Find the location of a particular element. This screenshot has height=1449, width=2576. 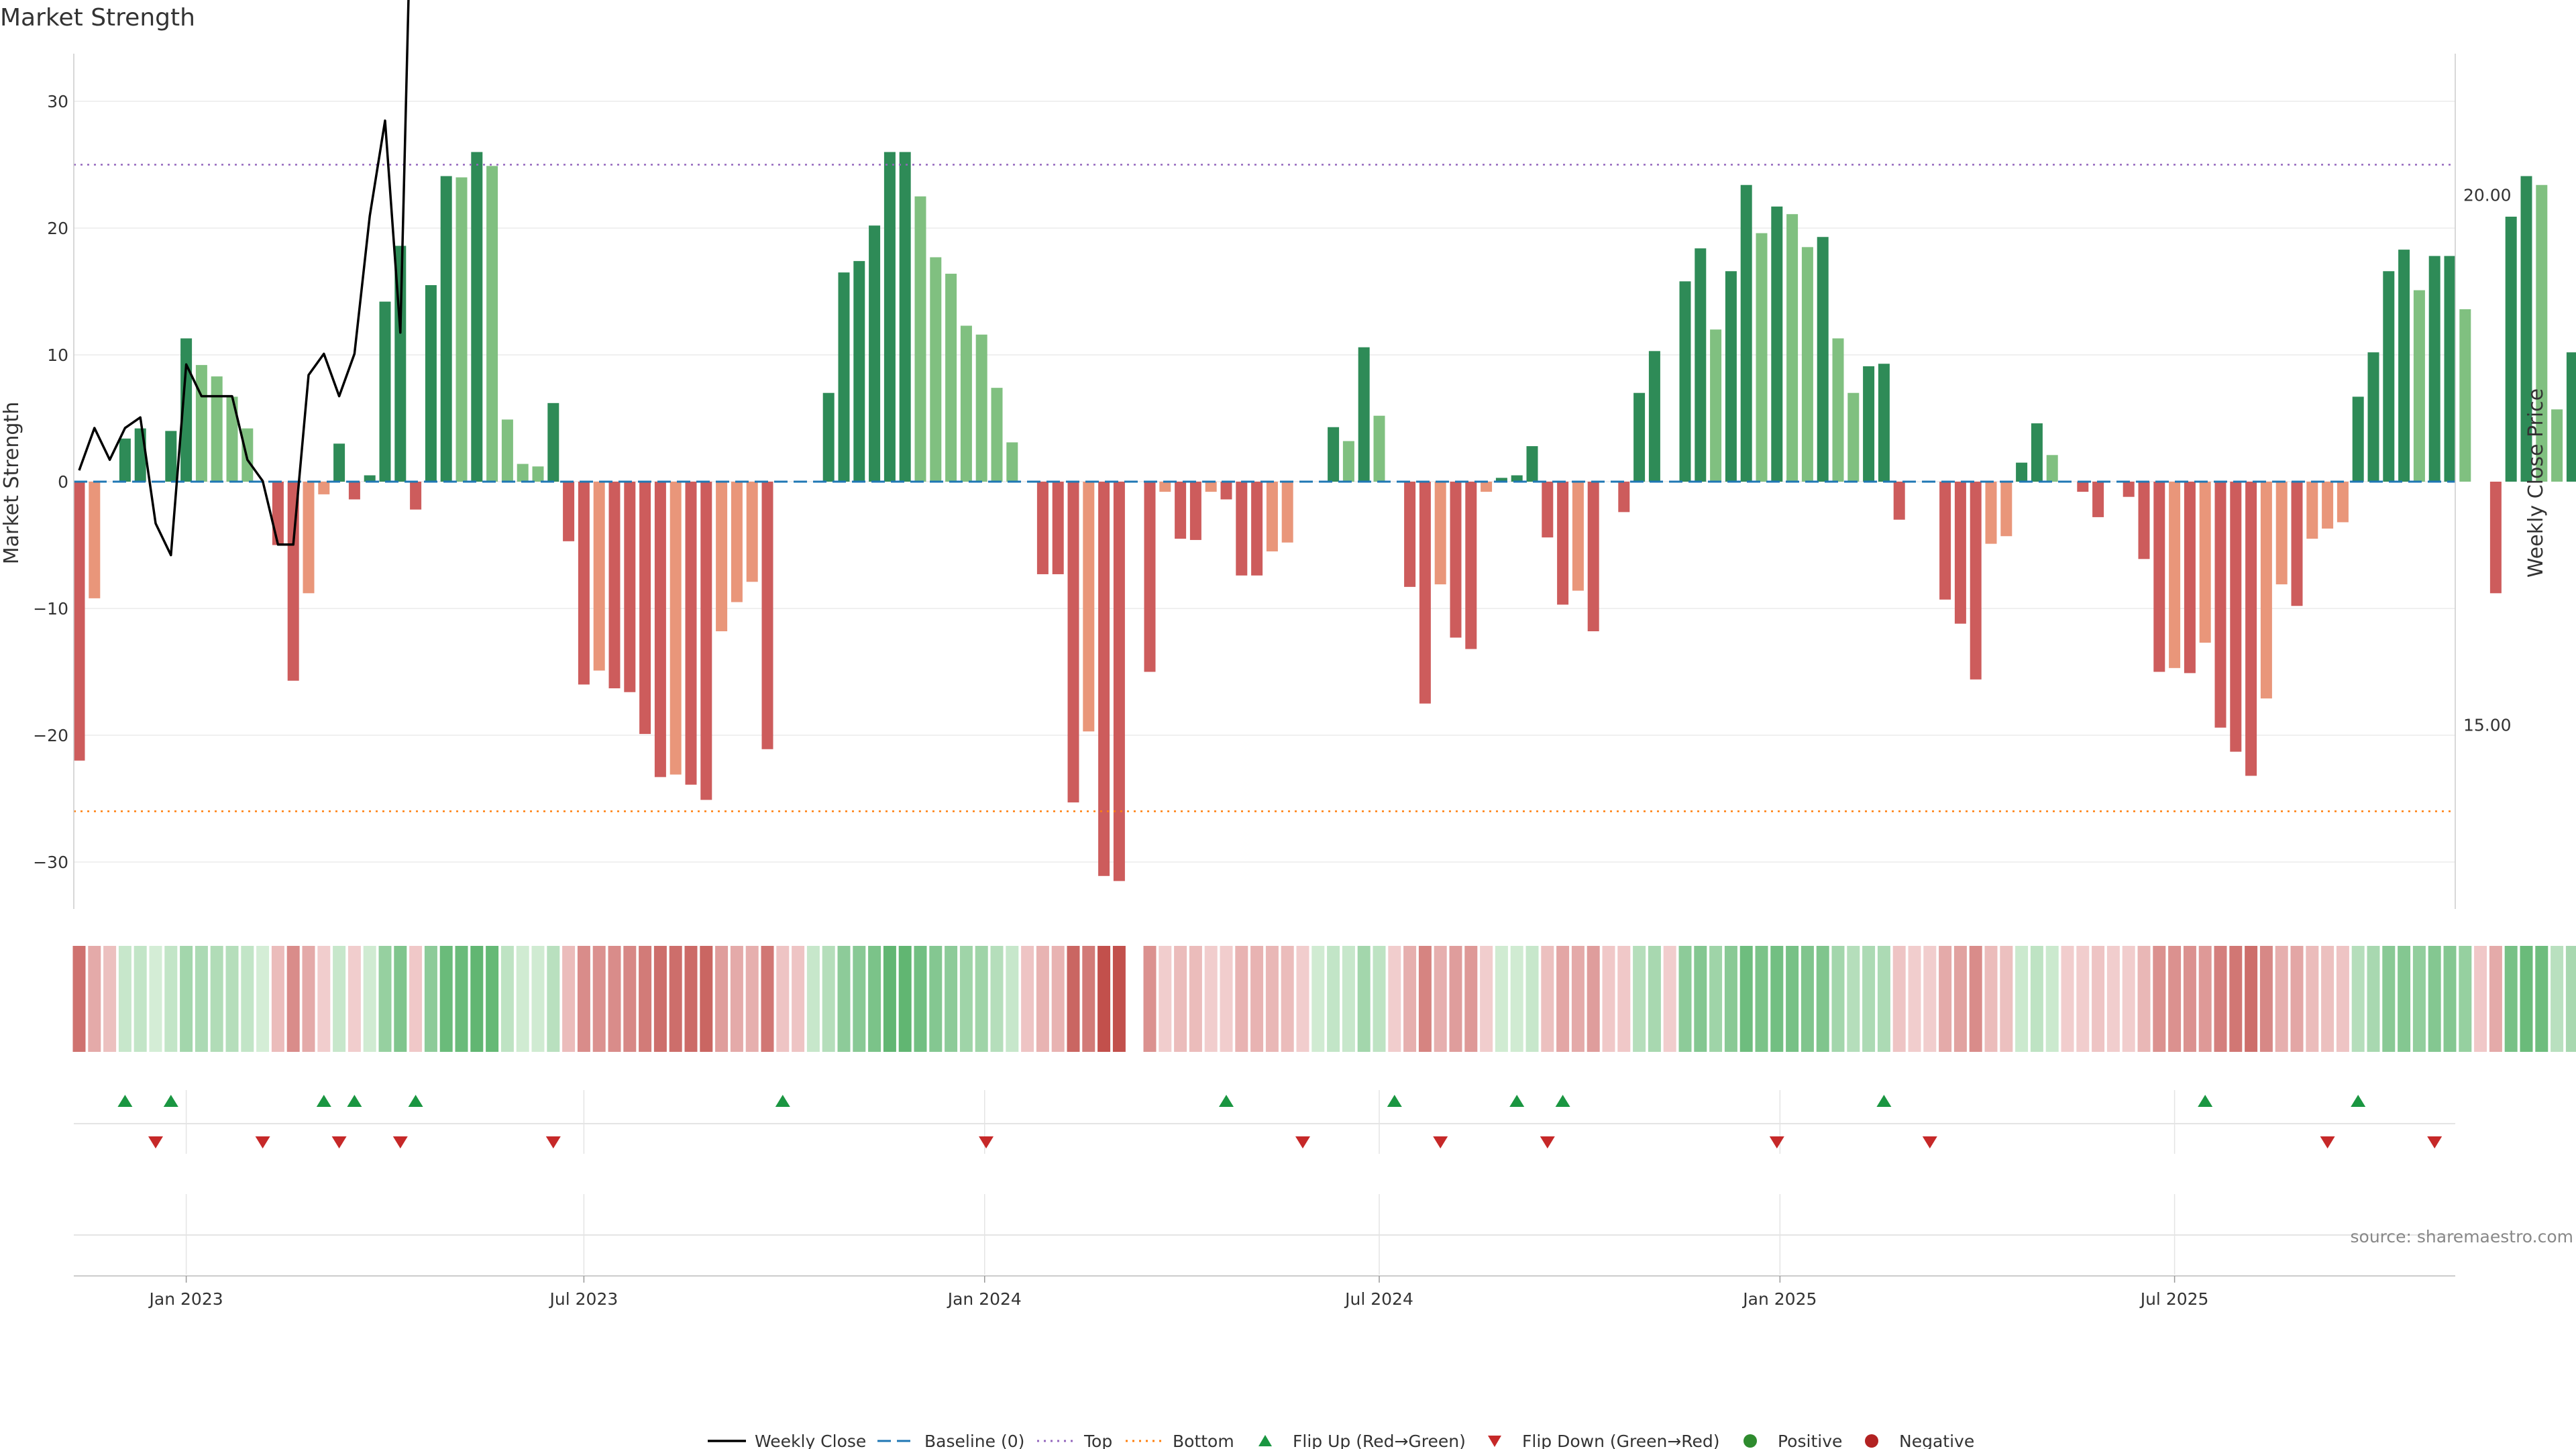

source-note: source: sharemaestro.com is located at coordinates (2462, 1236).